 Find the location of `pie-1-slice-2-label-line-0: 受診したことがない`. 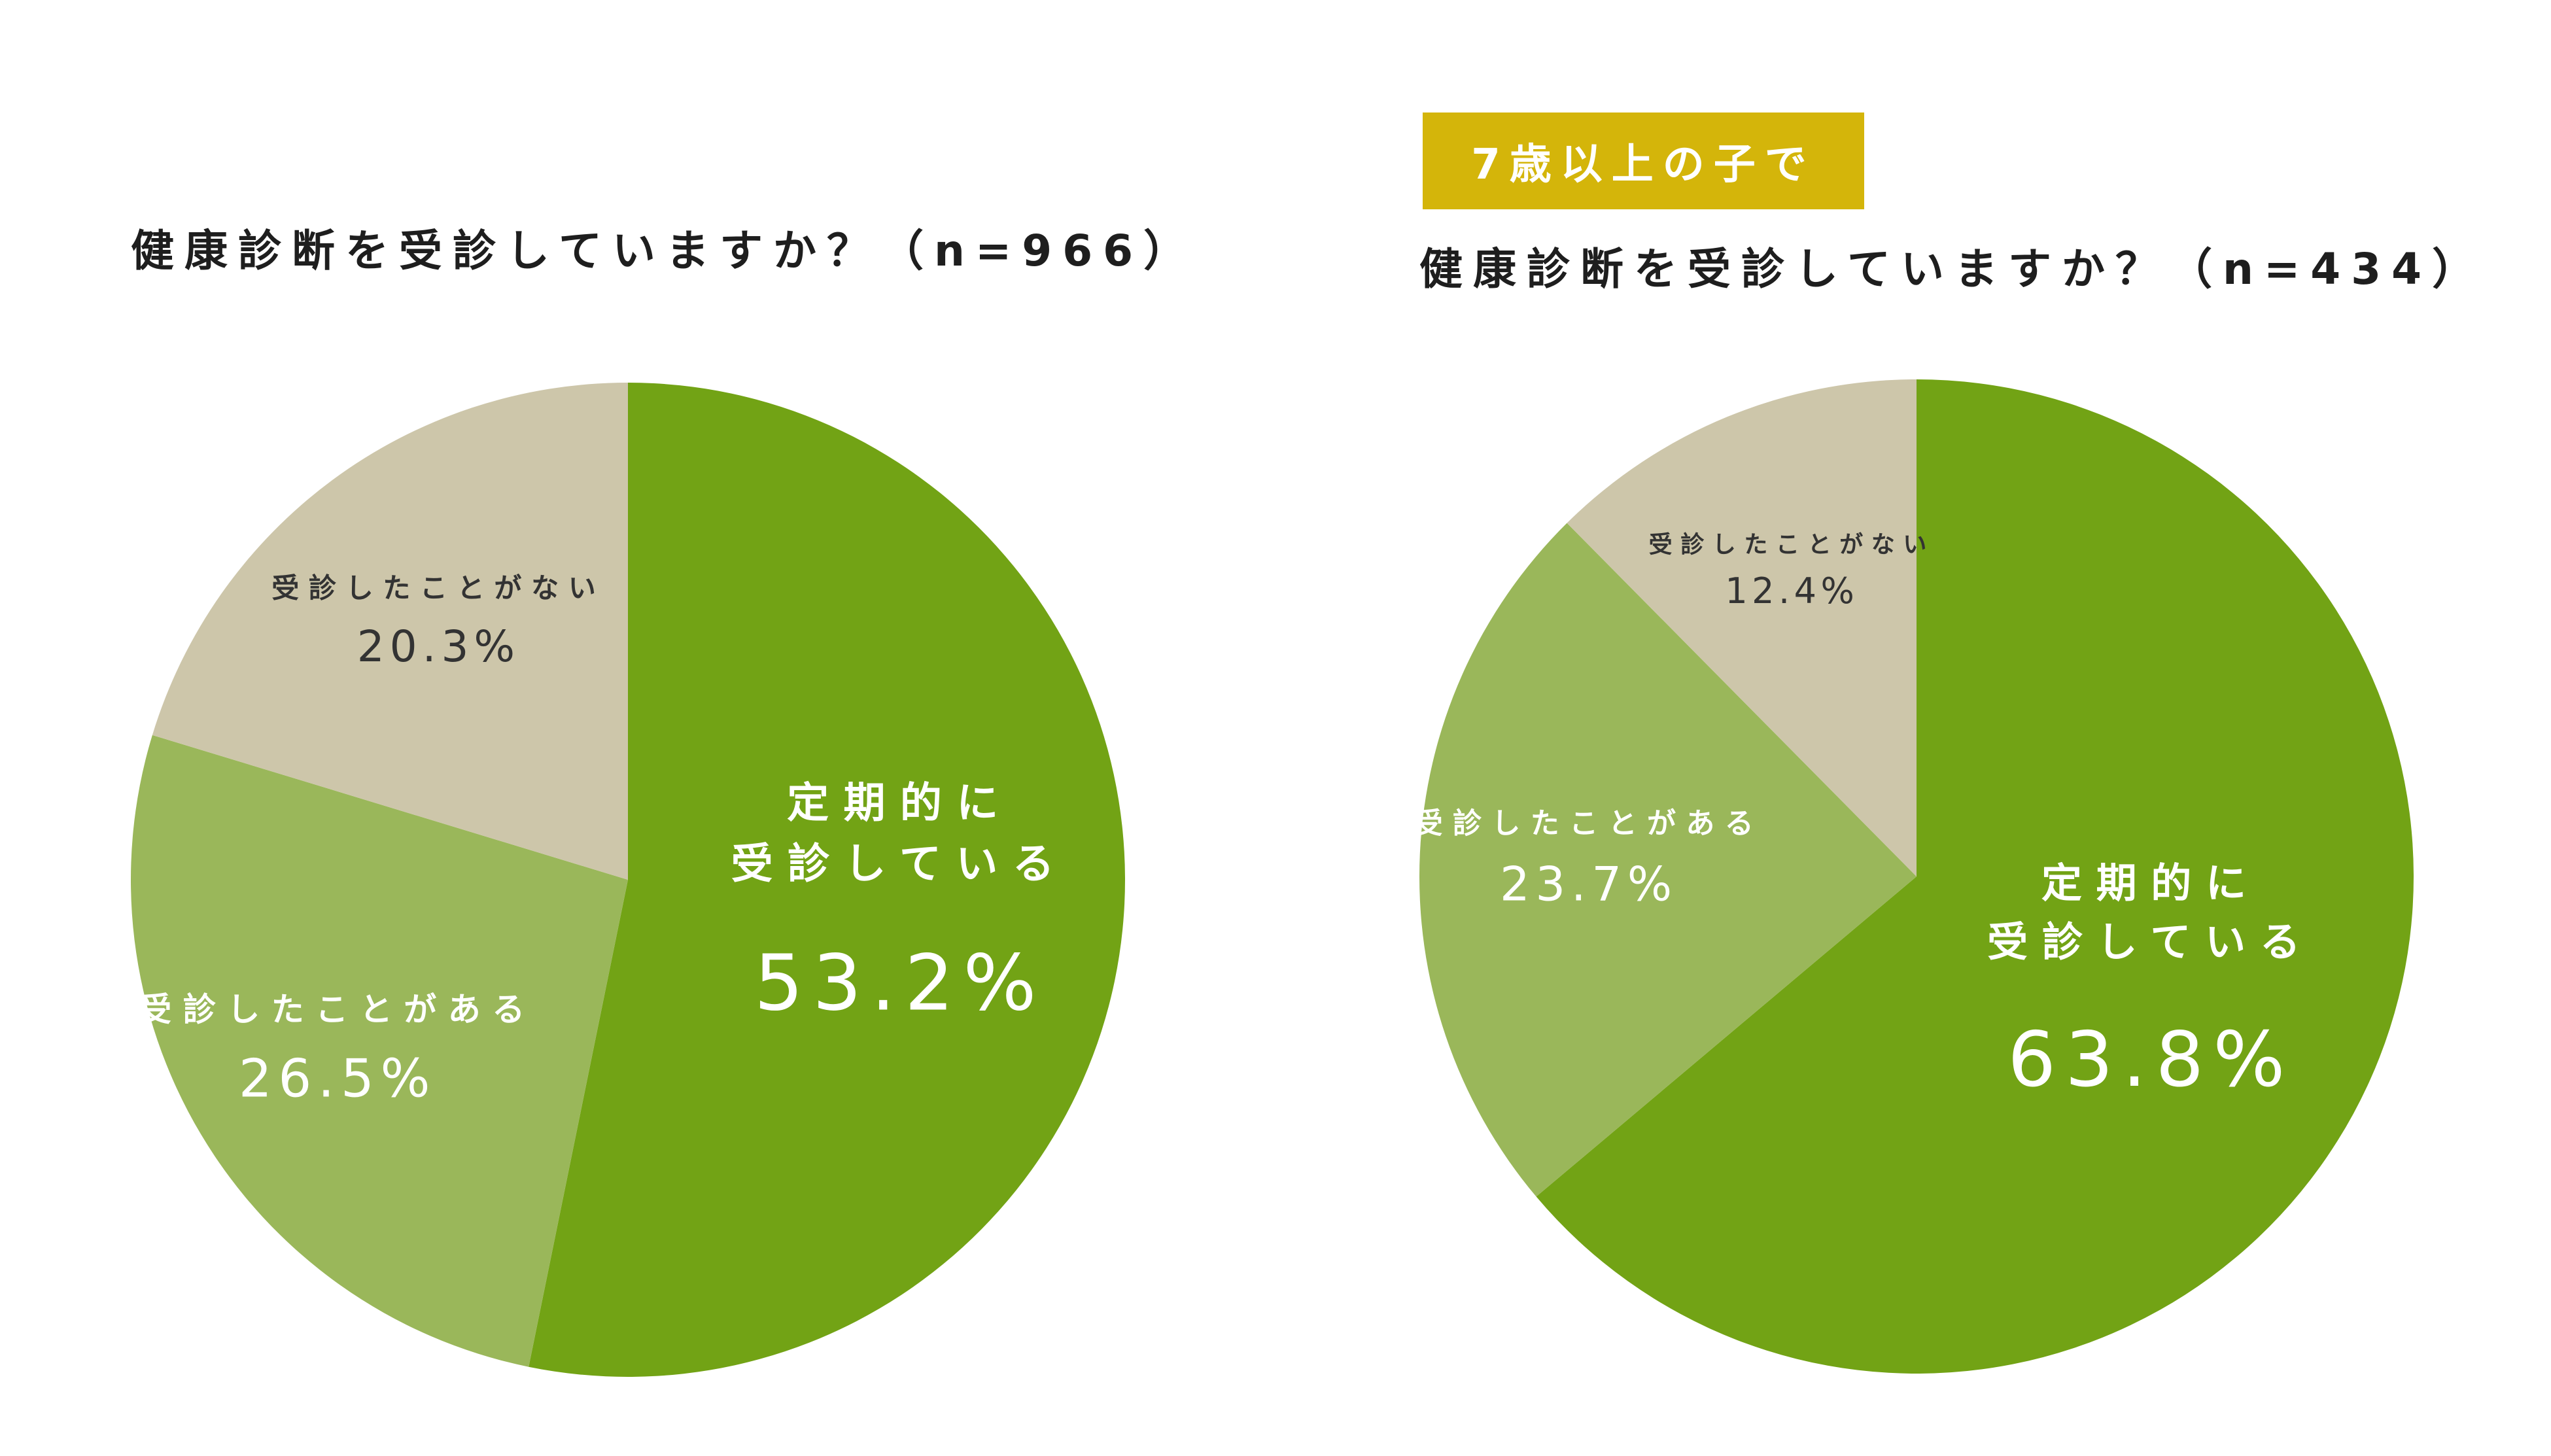

pie-1-slice-2-label-line-0: 受診したことがない is located at coordinates (1792, 545).